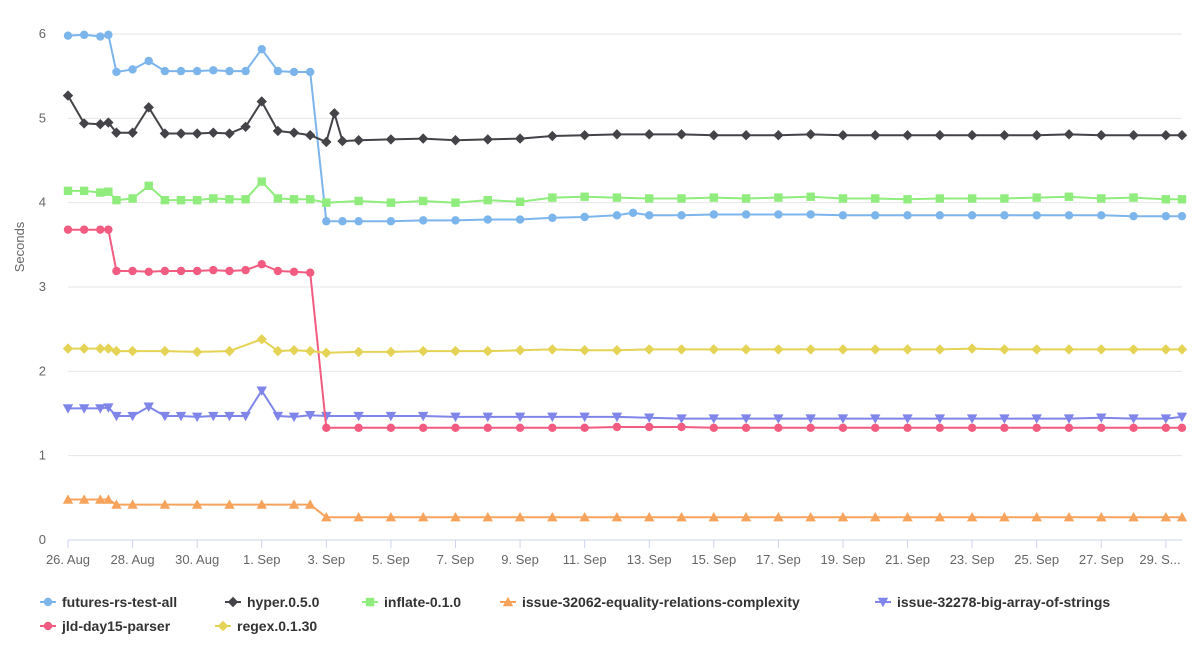 The height and width of the screenshot is (664, 1200). What do you see at coordinates (411, 602) in the screenshot?
I see `legend-item: inflate-0.1.0` at bounding box center [411, 602].